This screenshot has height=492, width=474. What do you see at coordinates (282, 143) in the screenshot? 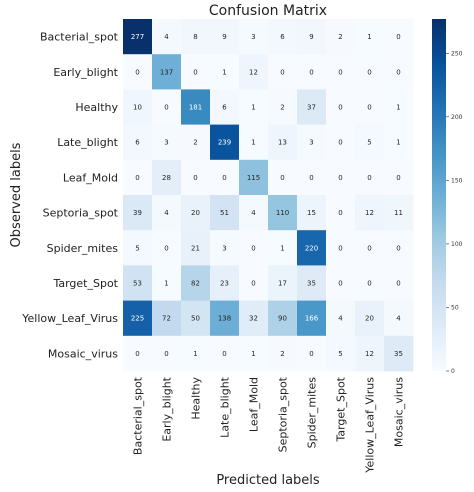
I see `cell-value-label: 13` at bounding box center [282, 143].